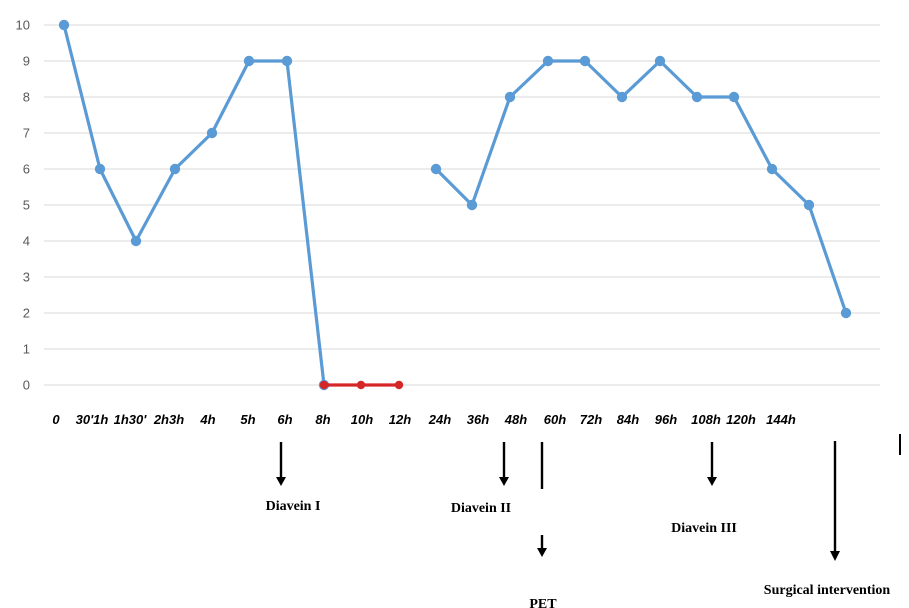 The image size is (909, 608). I want to click on y-tick-label: 2, so click(26, 313).